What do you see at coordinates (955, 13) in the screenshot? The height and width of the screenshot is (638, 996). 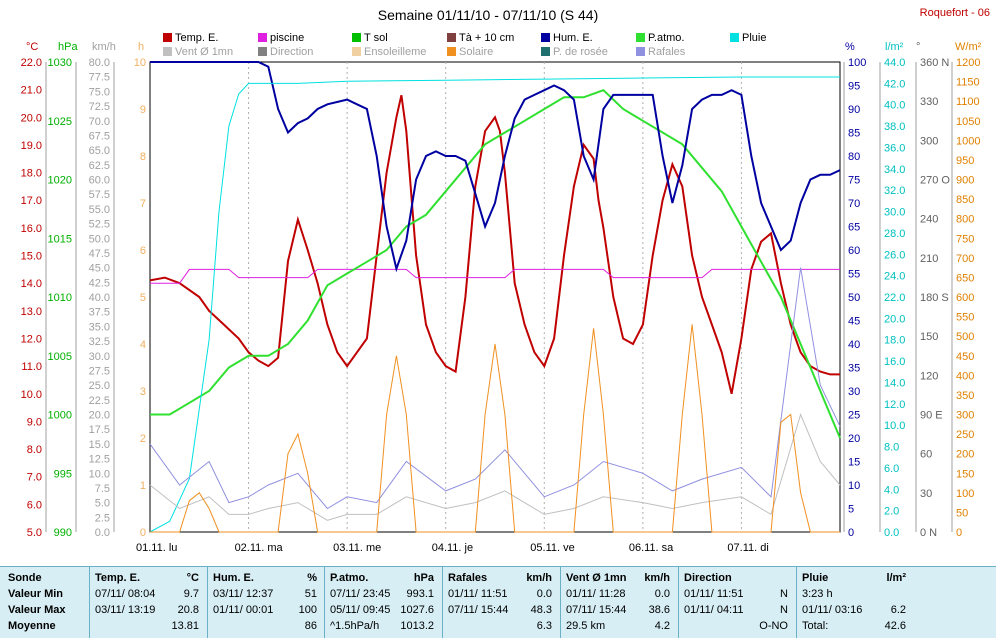 I see `station-name: Roquefort - 06` at bounding box center [955, 13].